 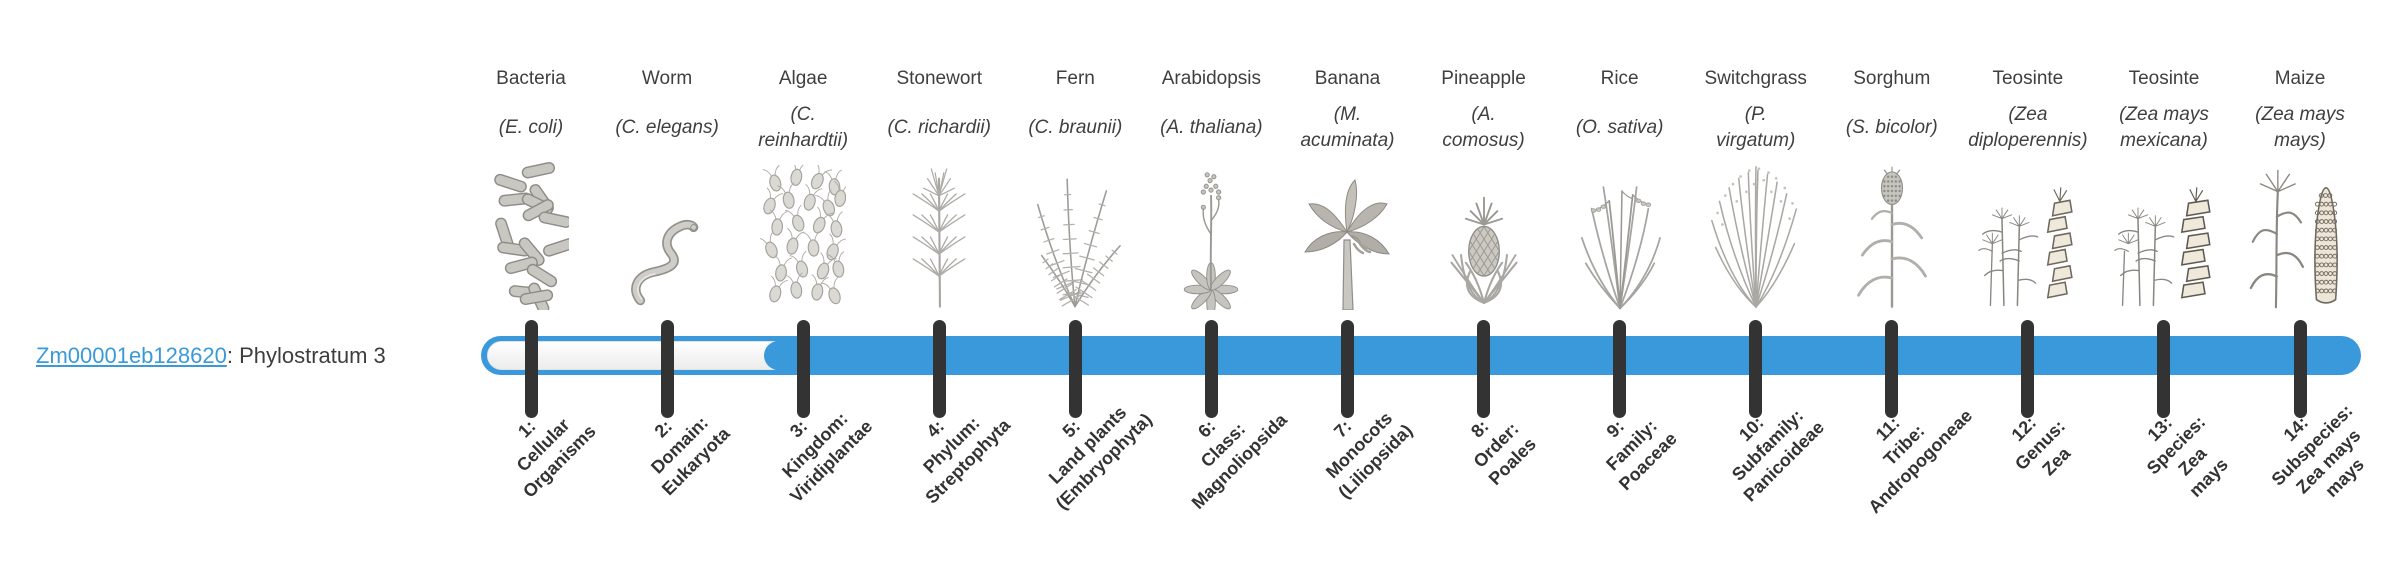 I want to click on organism-name: Fern, so click(x=1075, y=78).